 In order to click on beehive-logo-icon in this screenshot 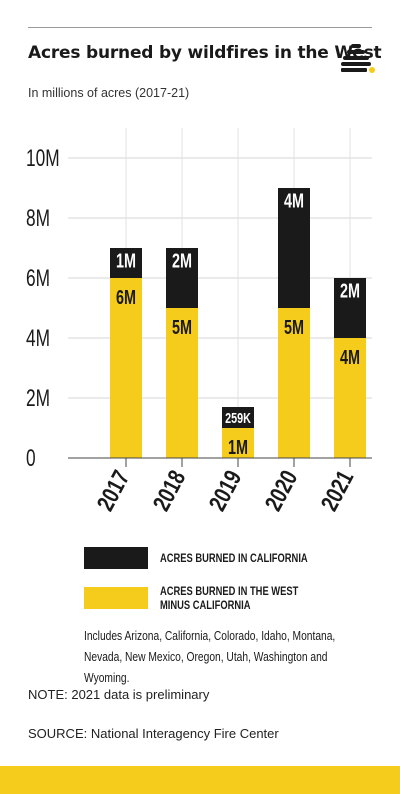, I will do `click(358, 58)`.